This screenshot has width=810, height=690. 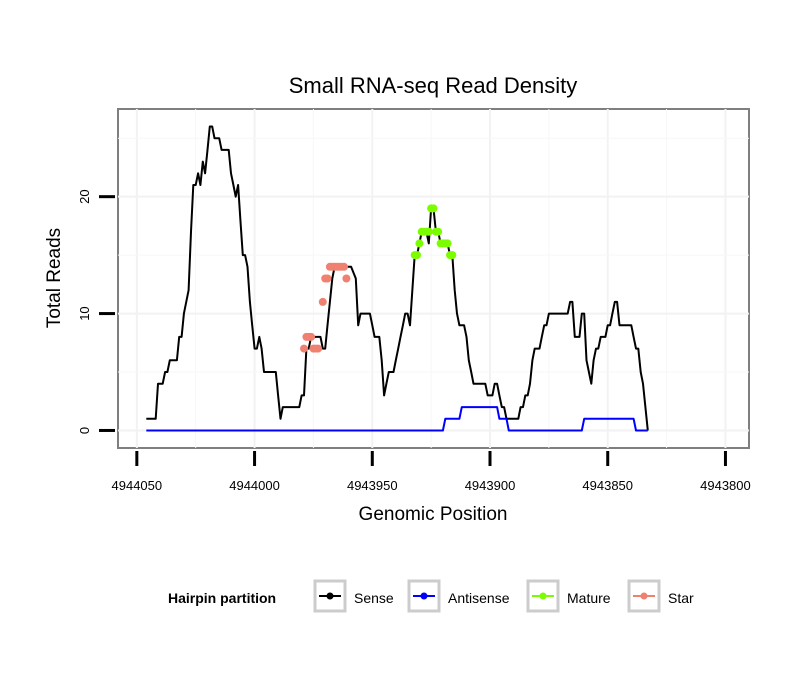 I want to click on series-line-antisense, so click(x=397, y=419).